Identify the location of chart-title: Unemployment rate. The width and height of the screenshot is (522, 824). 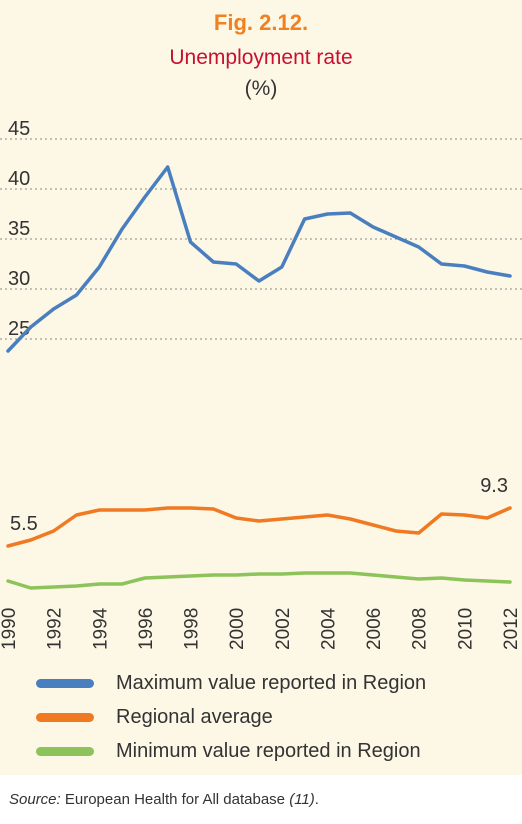
(261, 57).